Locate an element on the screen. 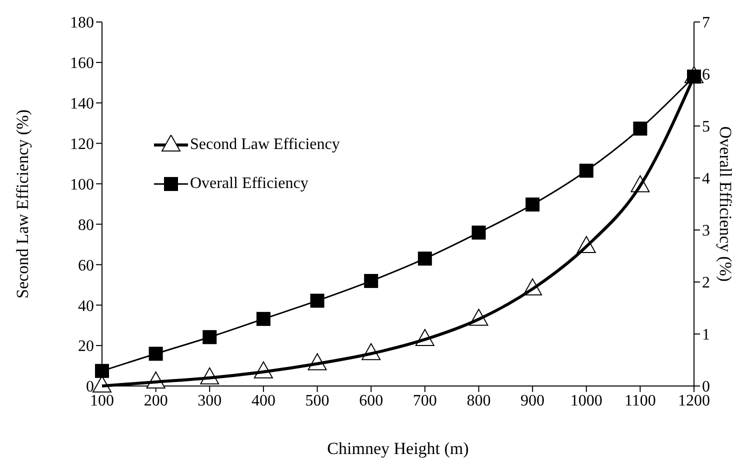 This screenshot has height=462, width=736. x-tick-label: 900 is located at coordinates (532, 401).